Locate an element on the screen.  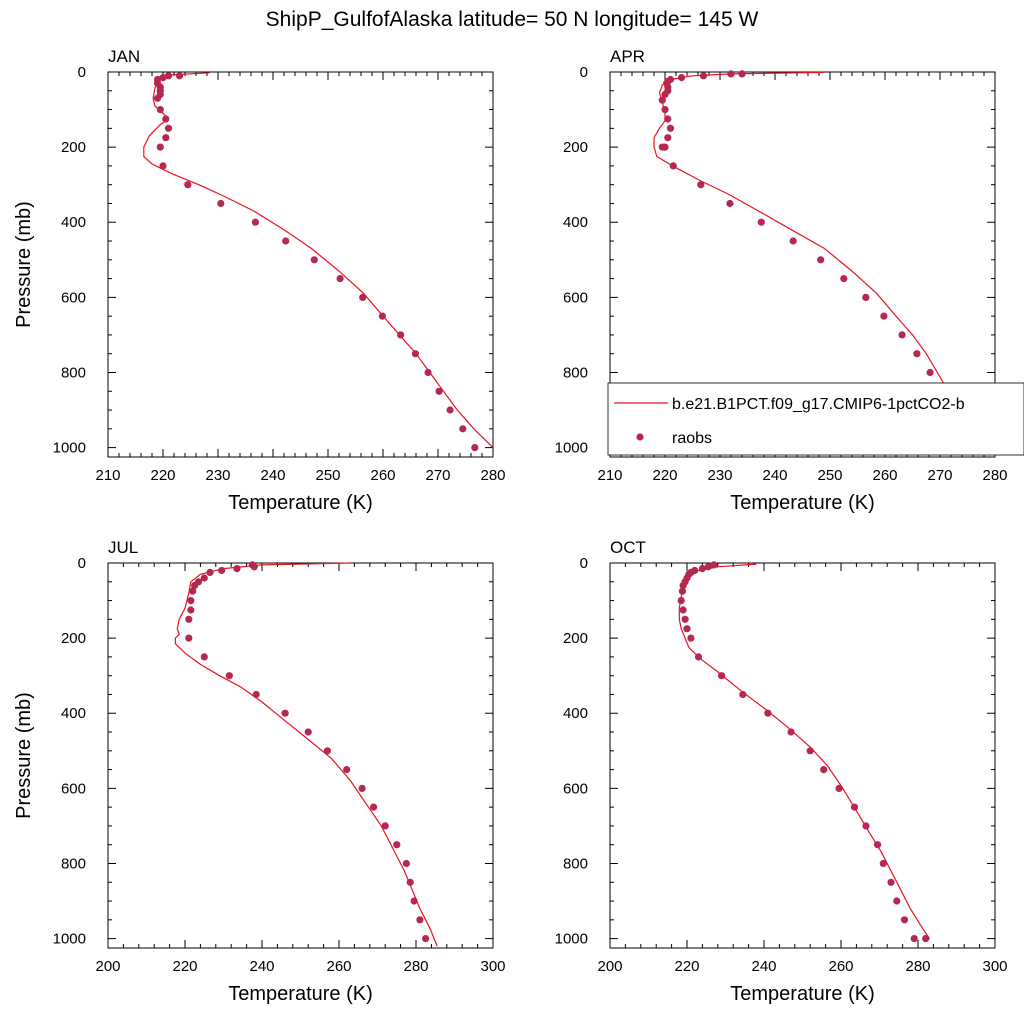
legend-obs-label: raobs is located at coordinates (692, 438).